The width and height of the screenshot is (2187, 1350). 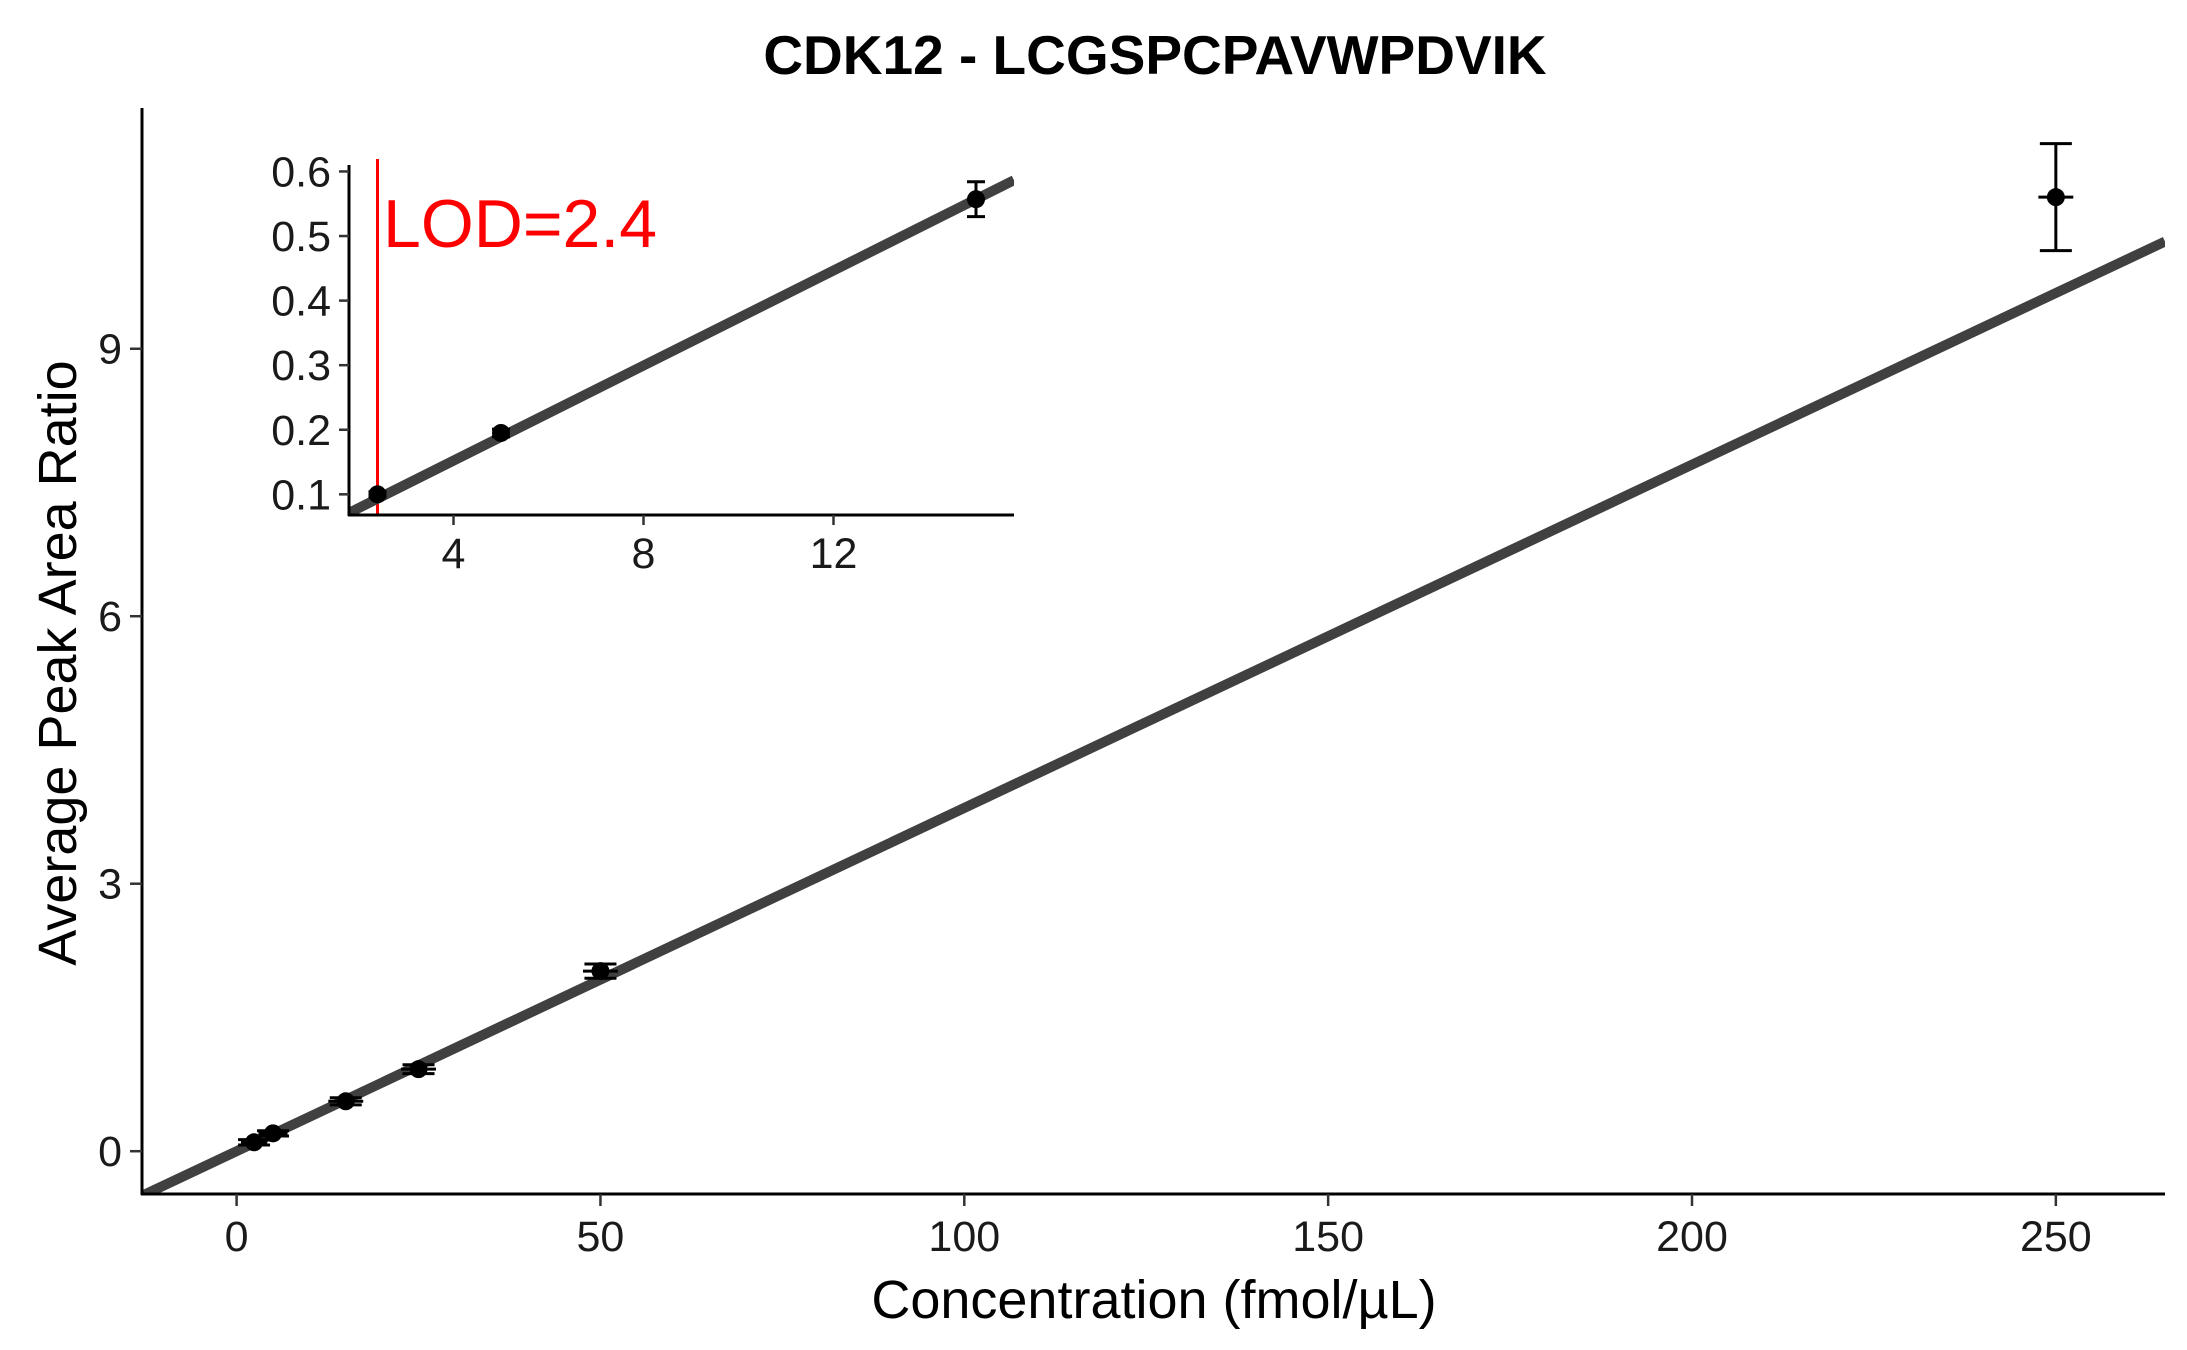 I want to click on main-x-tick-label: 100, so click(x=964, y=1237).